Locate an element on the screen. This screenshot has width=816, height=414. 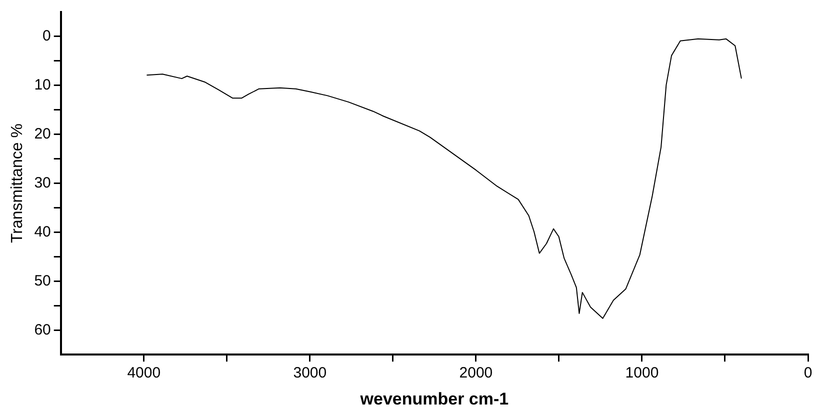
x-tick-label: 3000 is located at coordinates (310, 373).